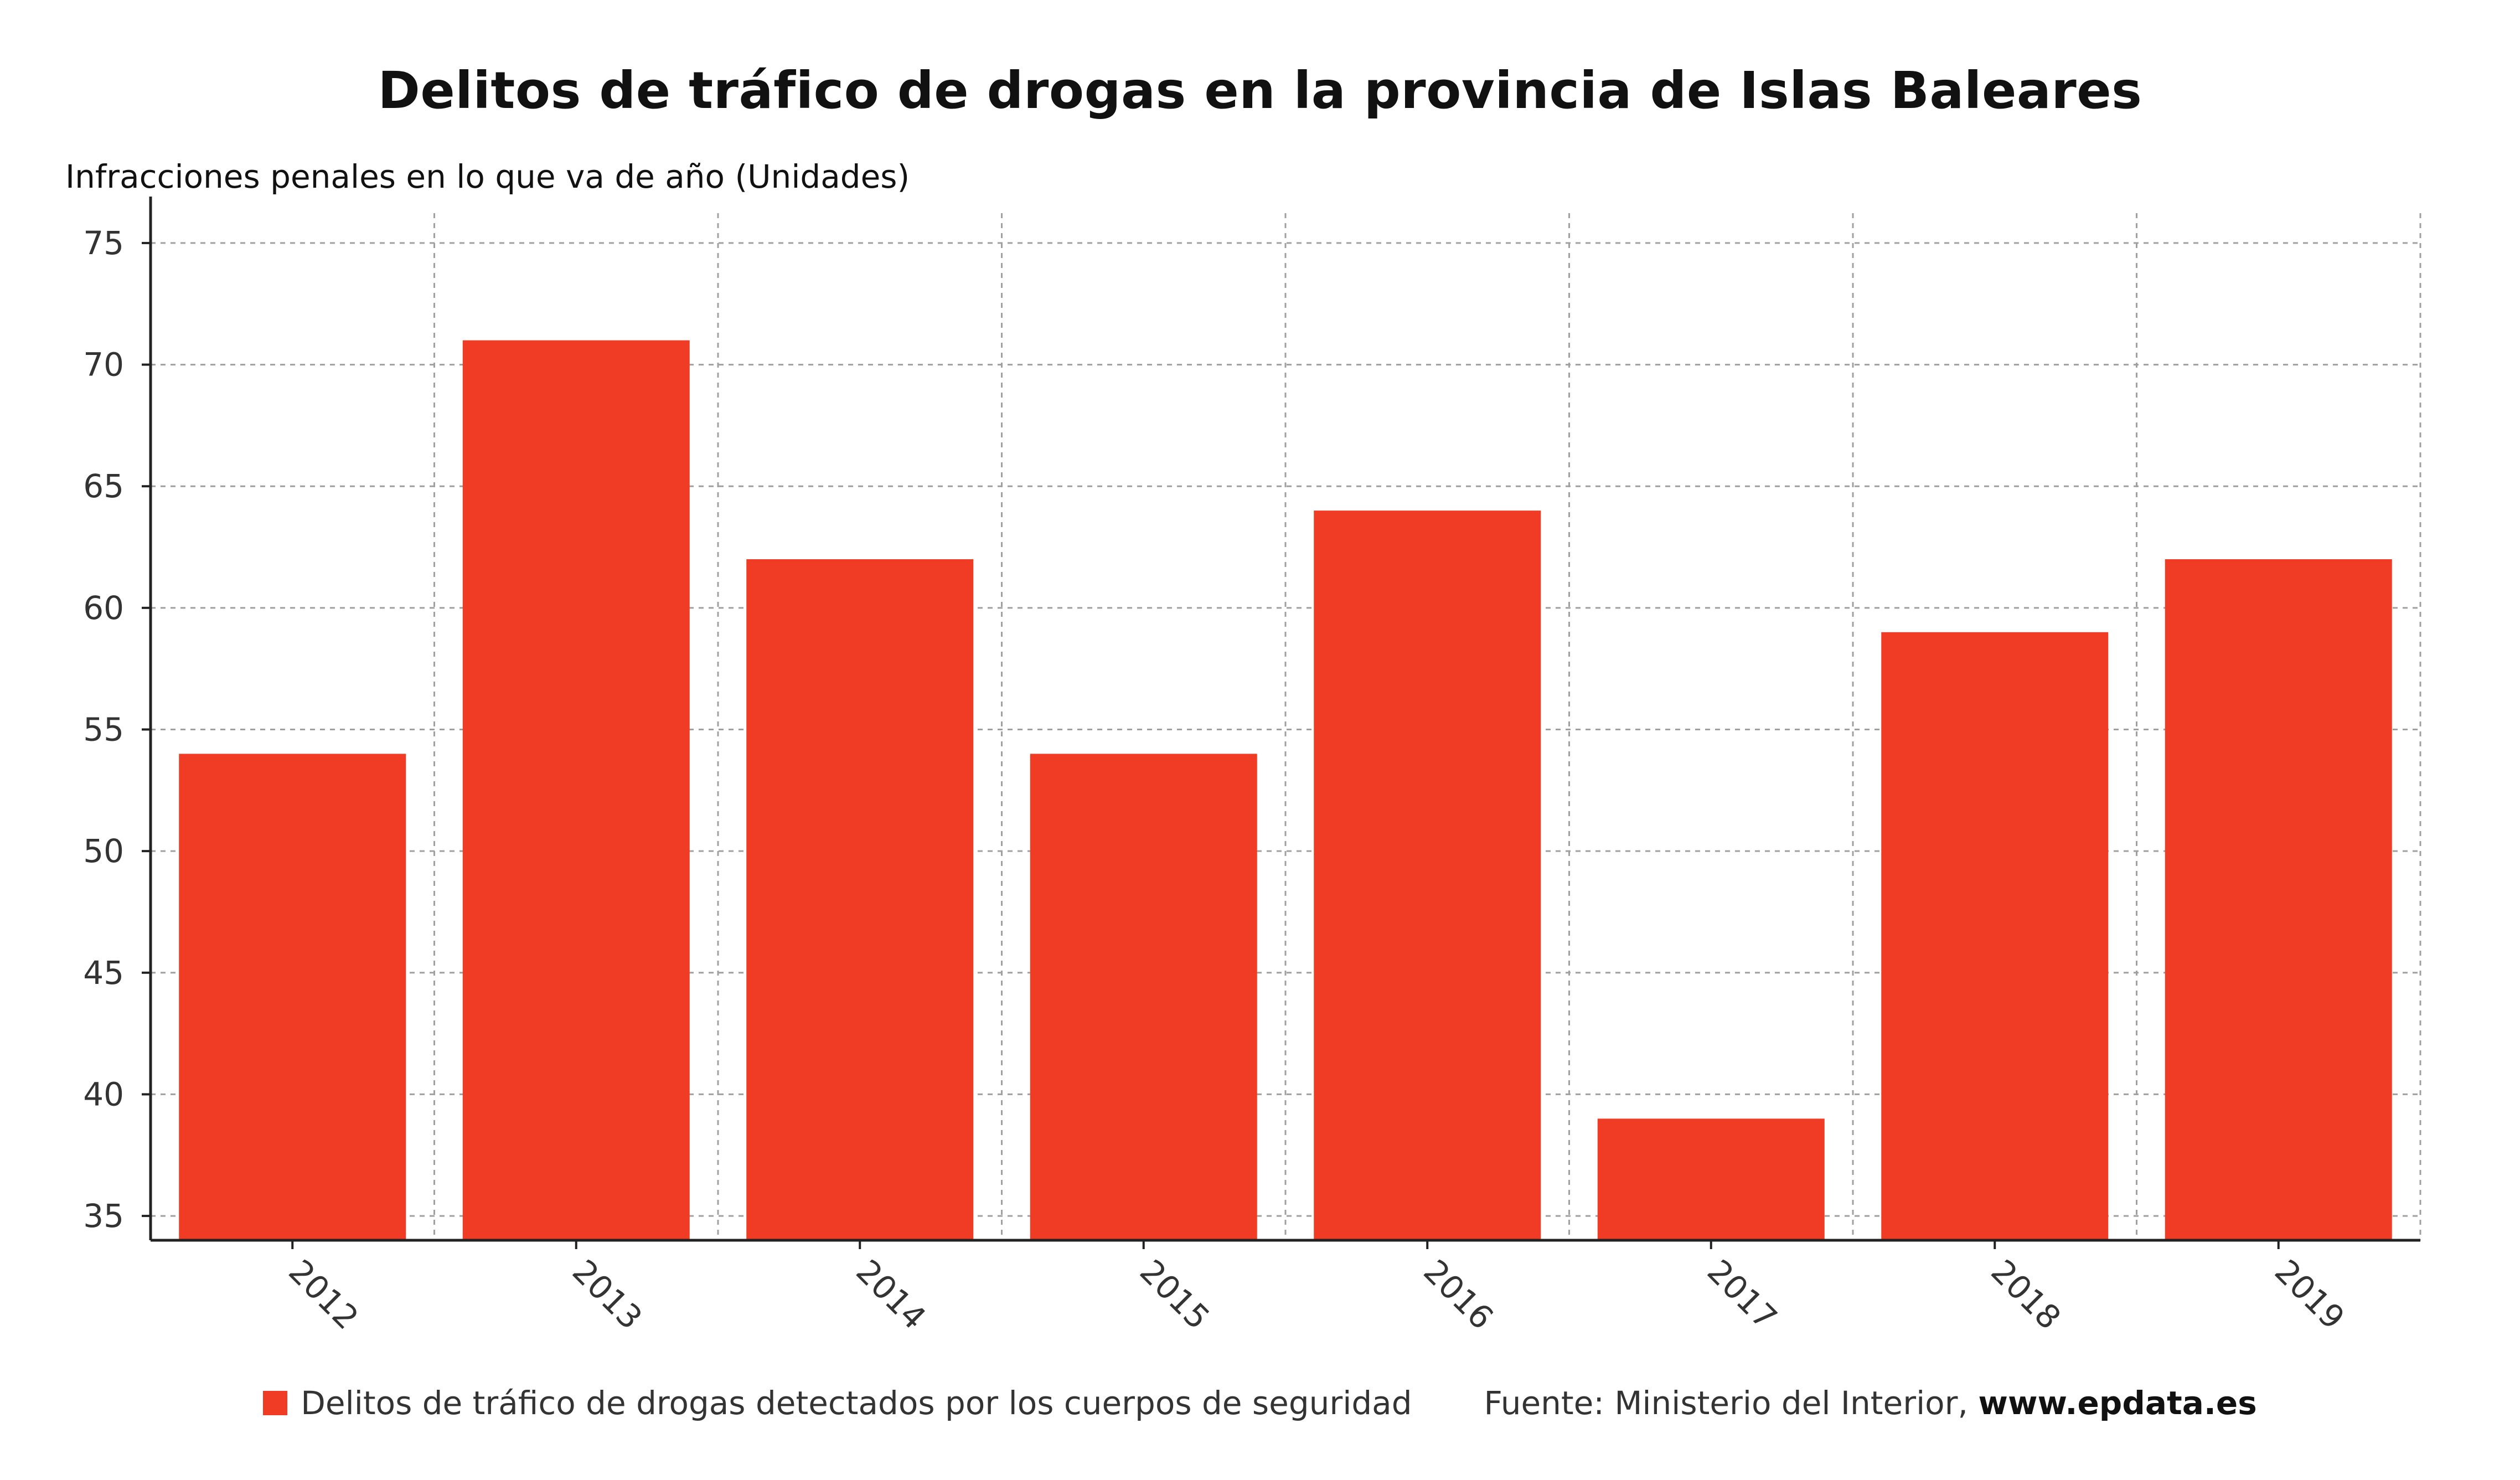 The height and width of the screenshot is (1480, 2520). Describe the element at coordinates (103, 608) in the screenshot. I see `y-tick-label: 60` at that location.